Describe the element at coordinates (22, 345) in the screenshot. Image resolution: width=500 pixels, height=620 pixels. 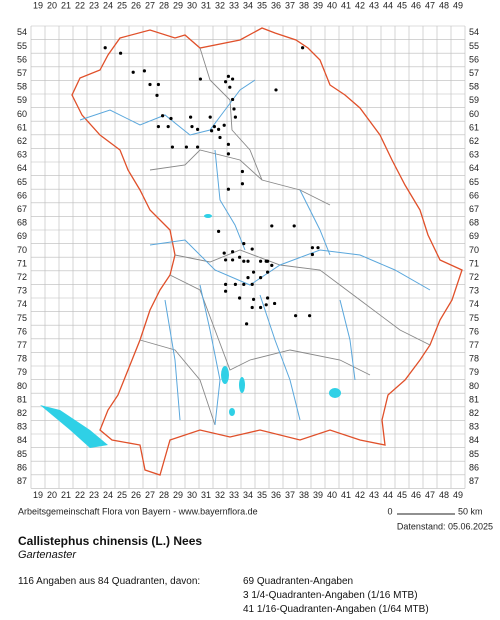
I see `row-label: 77` at that location.